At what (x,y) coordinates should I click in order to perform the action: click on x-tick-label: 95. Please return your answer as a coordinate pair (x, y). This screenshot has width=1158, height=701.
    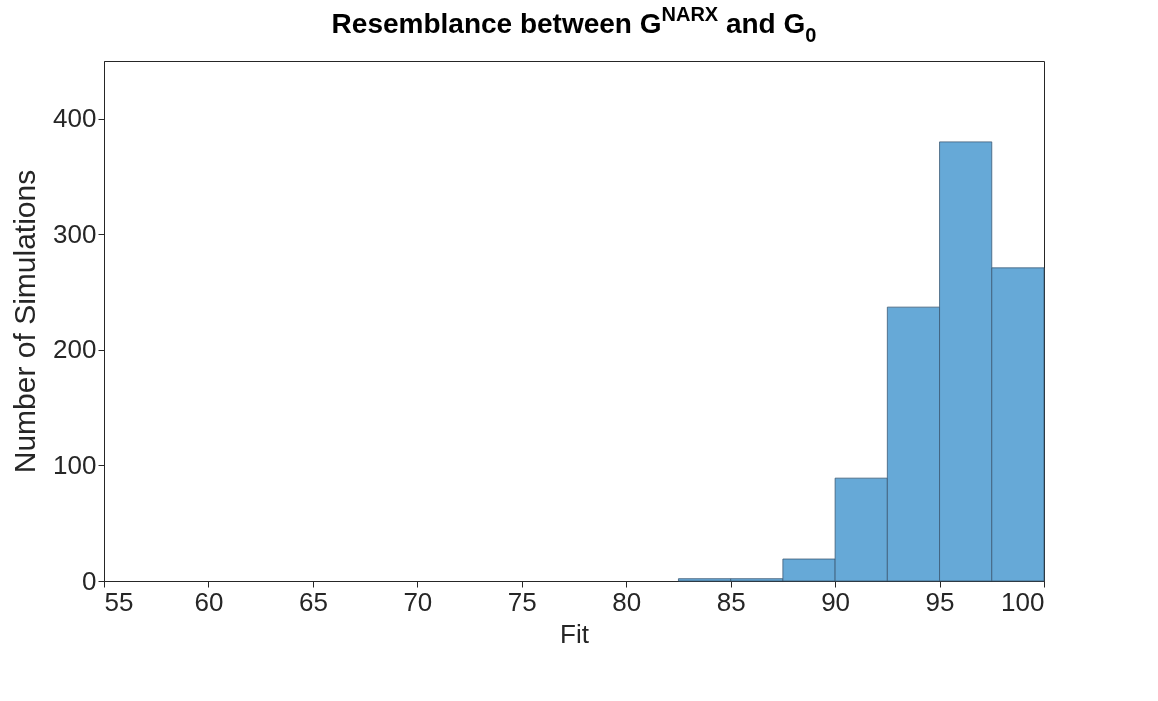
    Looking at the image, I should click on (940, 601).